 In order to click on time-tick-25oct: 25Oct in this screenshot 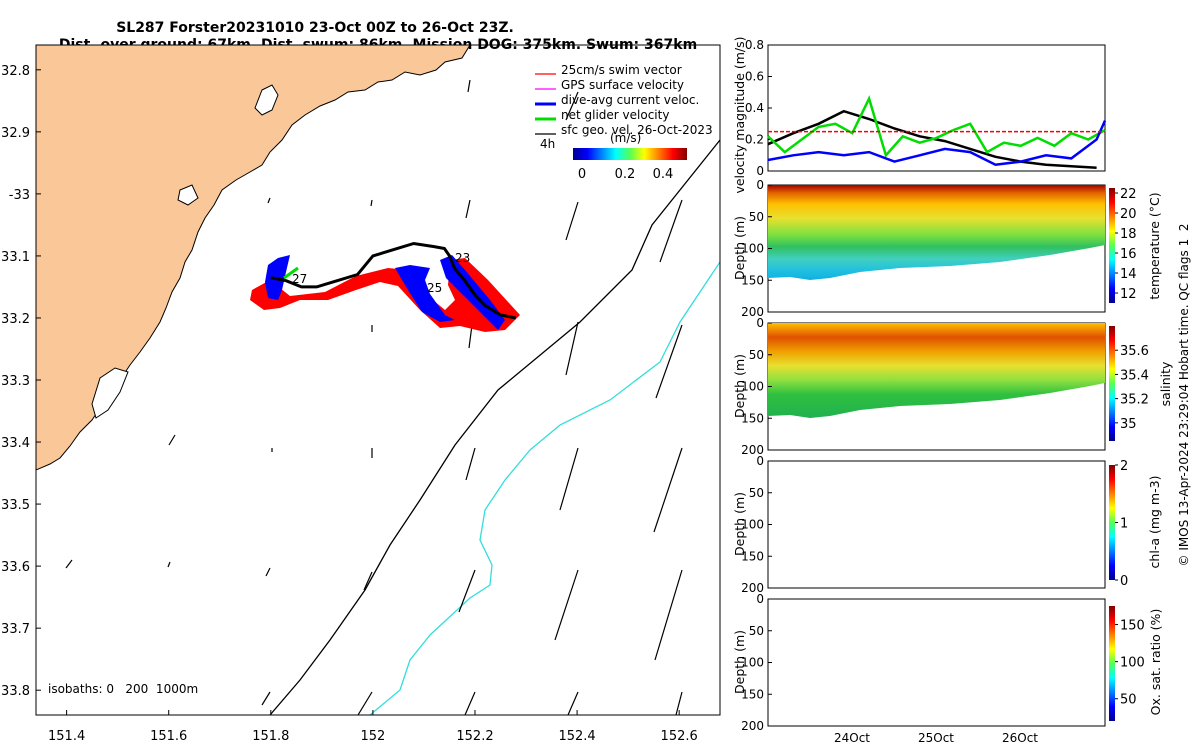, I will do `click(936, 738)`.